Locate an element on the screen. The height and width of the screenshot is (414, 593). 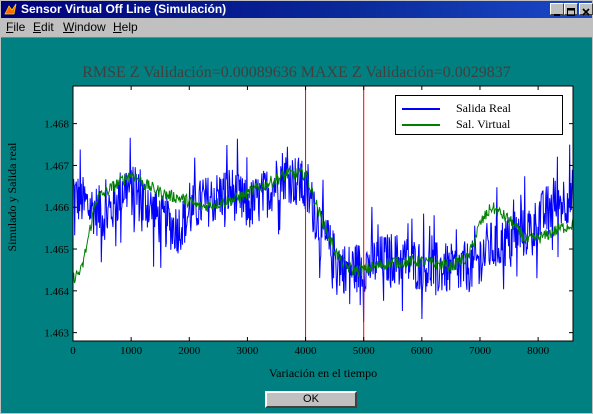
menu-help-rest: elp is located at coordinates (129, 27).